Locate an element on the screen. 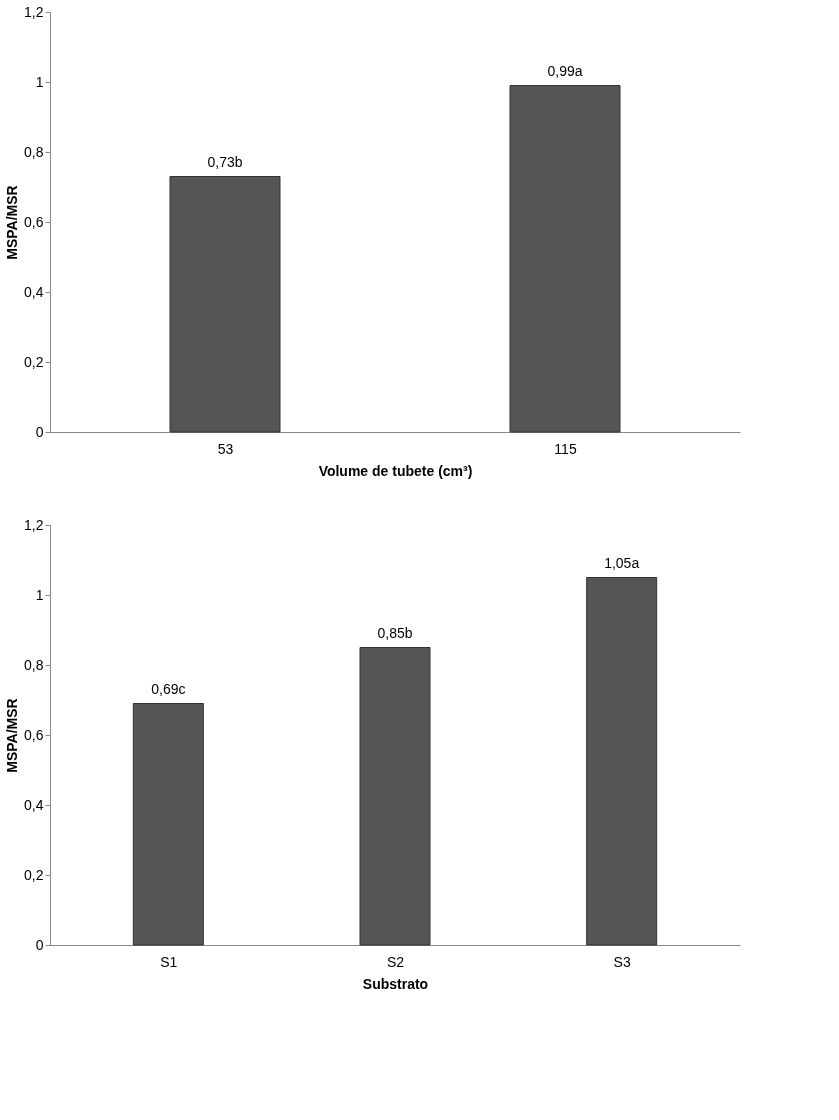 This screenshot has height=1120, width=839. x-tick-label: S3 is located at coordinates (622, 961).